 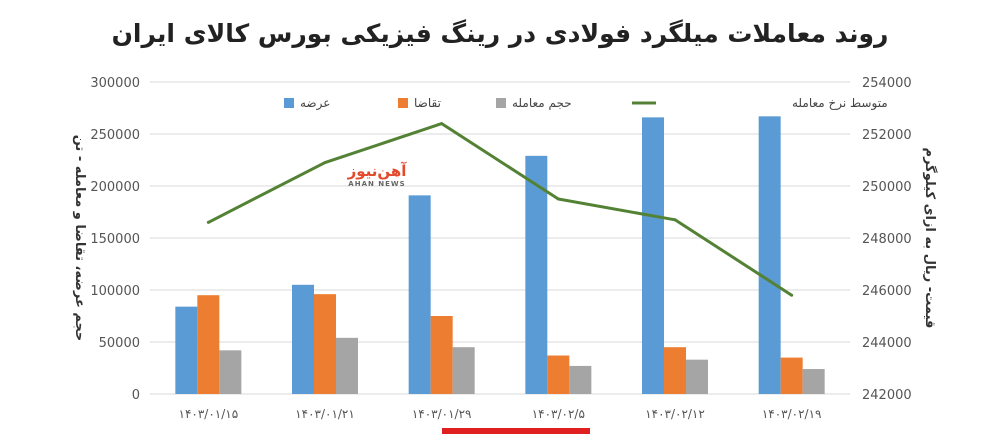 What do you see at coordinates (427, 103) in the screenshot?
I see `legend-label: تقاضا` at bounding box center [427, 103].